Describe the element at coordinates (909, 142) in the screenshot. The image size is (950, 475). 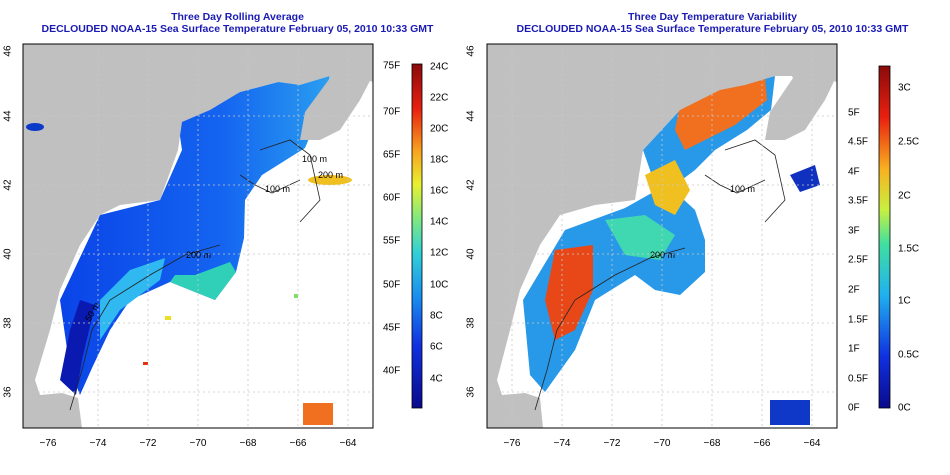
I see `colorbar-c-label: 2.5C` at that location.